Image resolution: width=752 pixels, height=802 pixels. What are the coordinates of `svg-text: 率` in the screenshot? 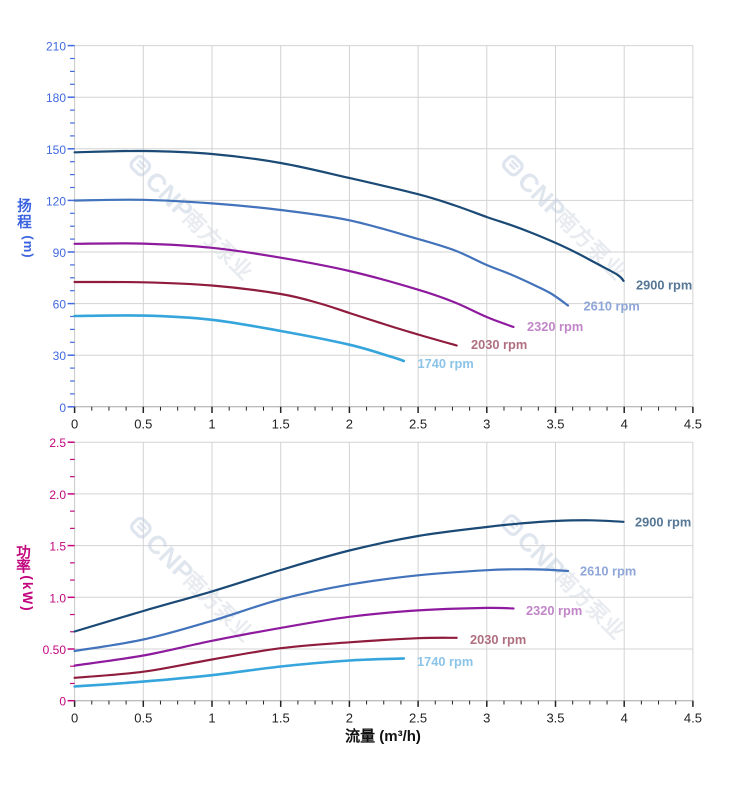 It's located at (23, 567).